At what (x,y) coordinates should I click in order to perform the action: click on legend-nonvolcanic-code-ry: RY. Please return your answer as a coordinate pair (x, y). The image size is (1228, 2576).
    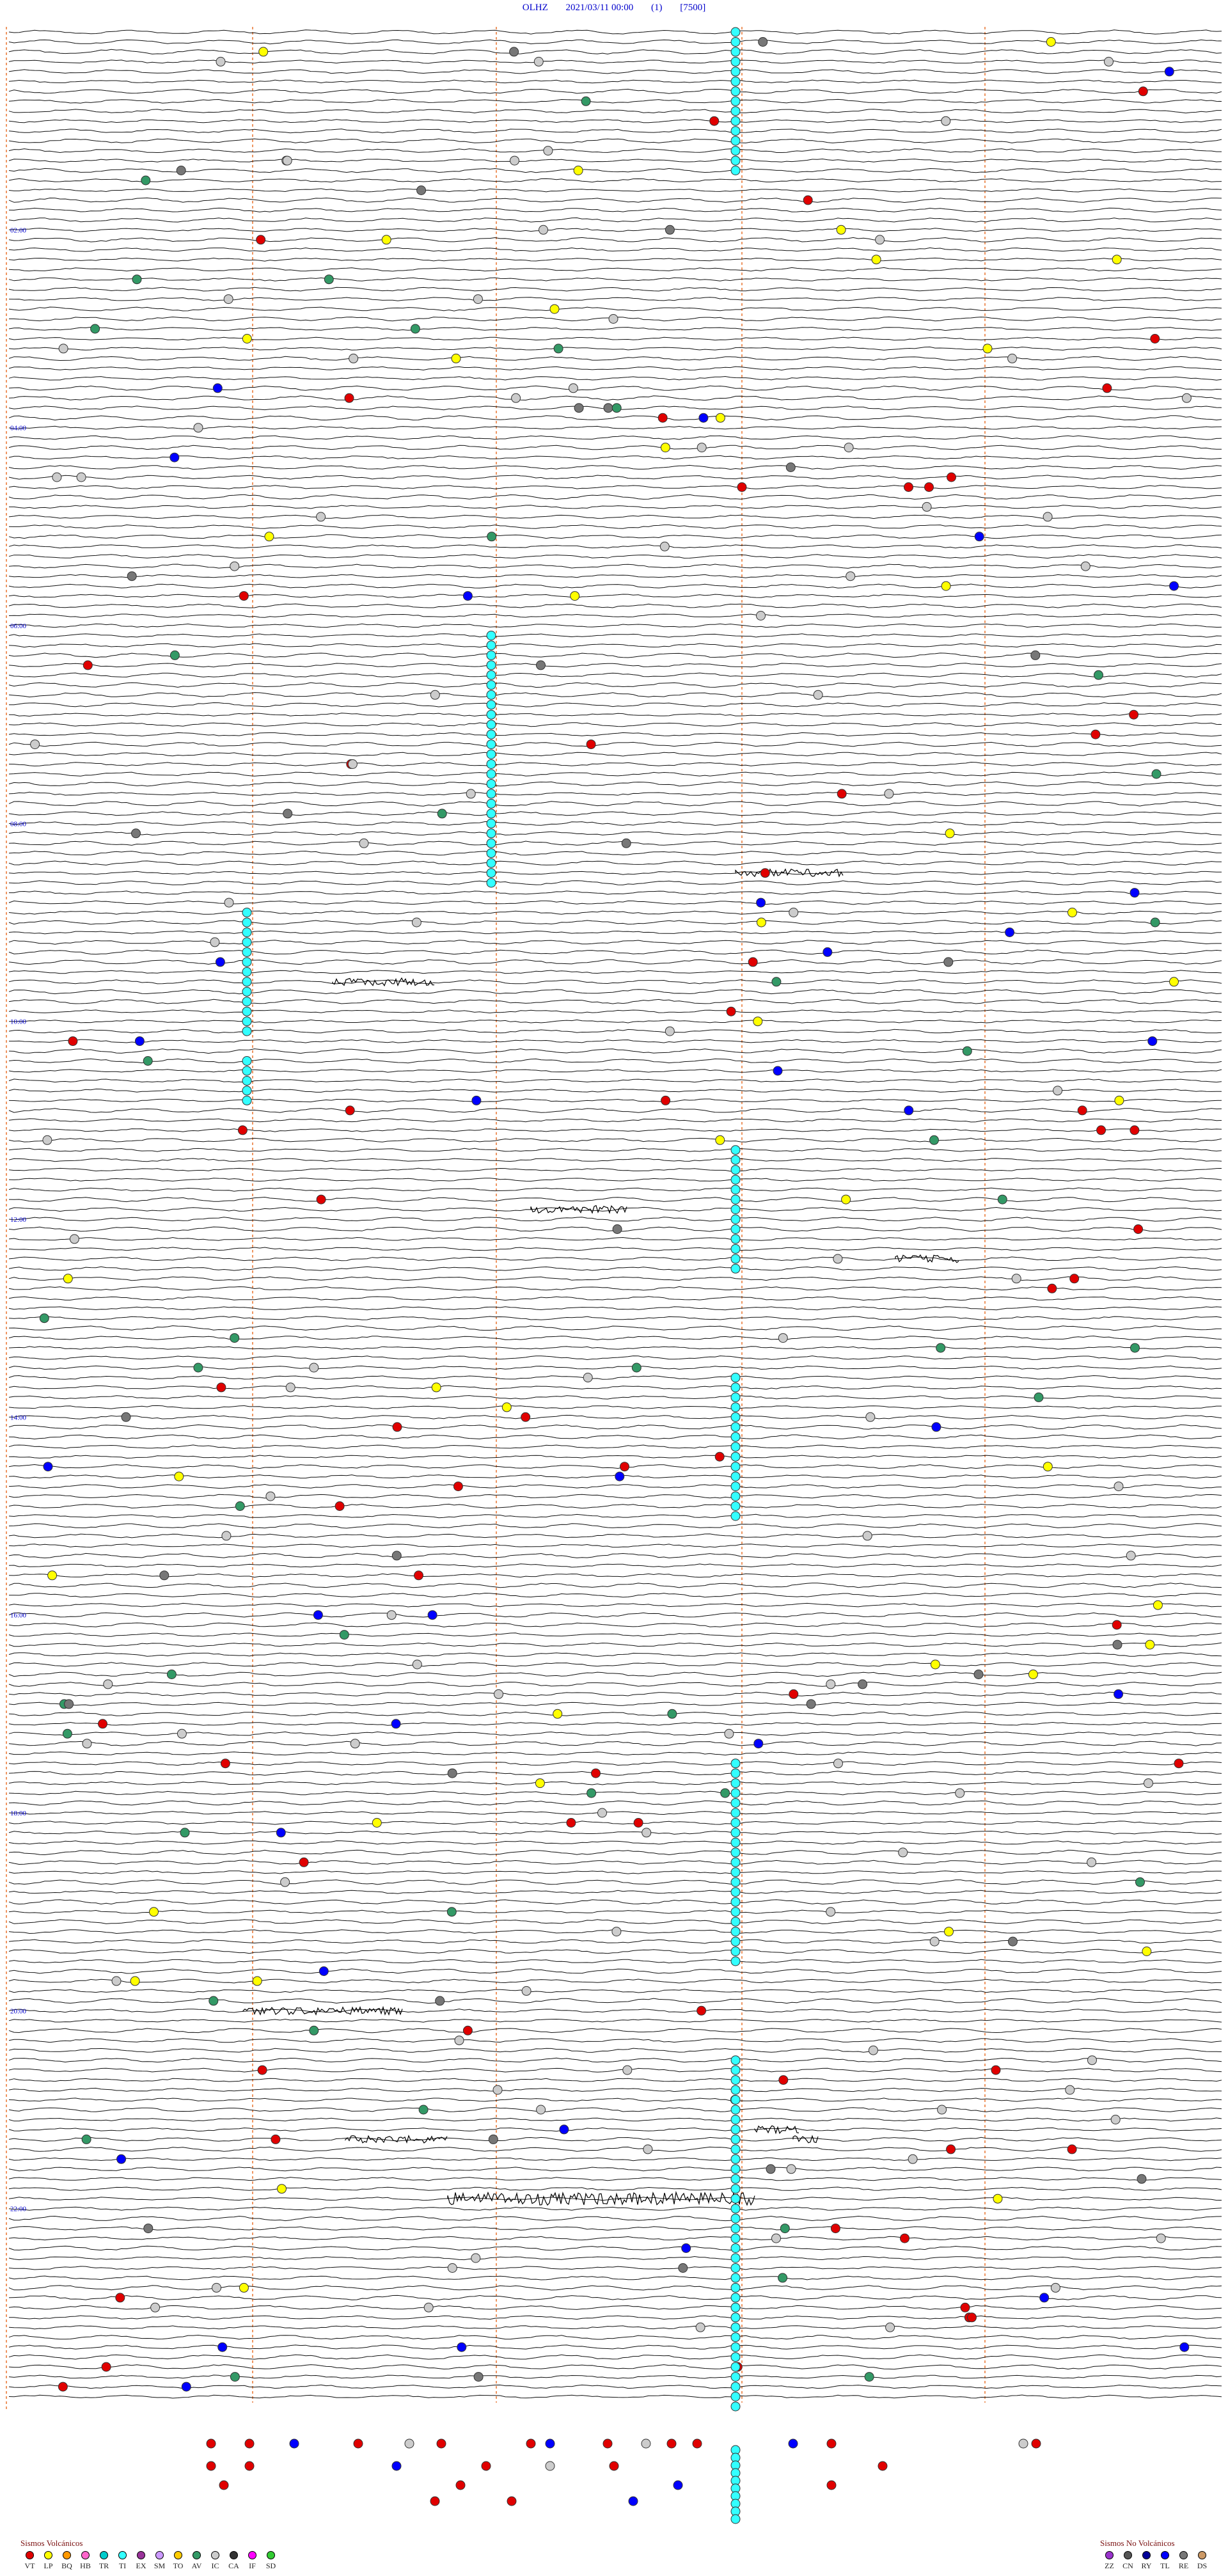
    Looking at the image, I should click on (1146, 2565).